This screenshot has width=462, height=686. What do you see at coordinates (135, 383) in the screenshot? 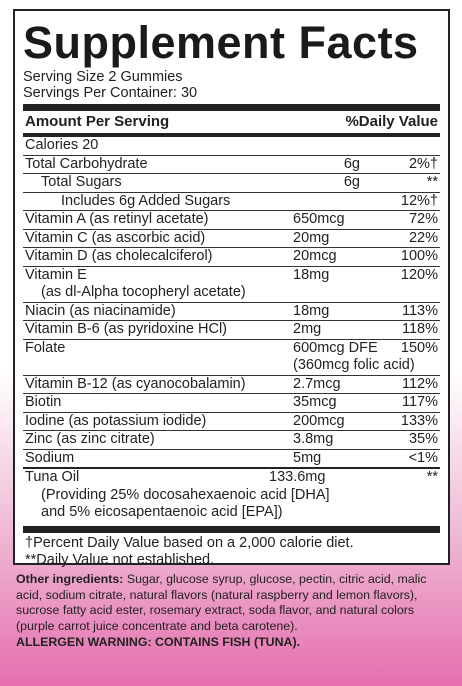
I see `nutrient-name: Vitamin B-12 (as cyanocobalamin)` at bounding box center [135, 383].